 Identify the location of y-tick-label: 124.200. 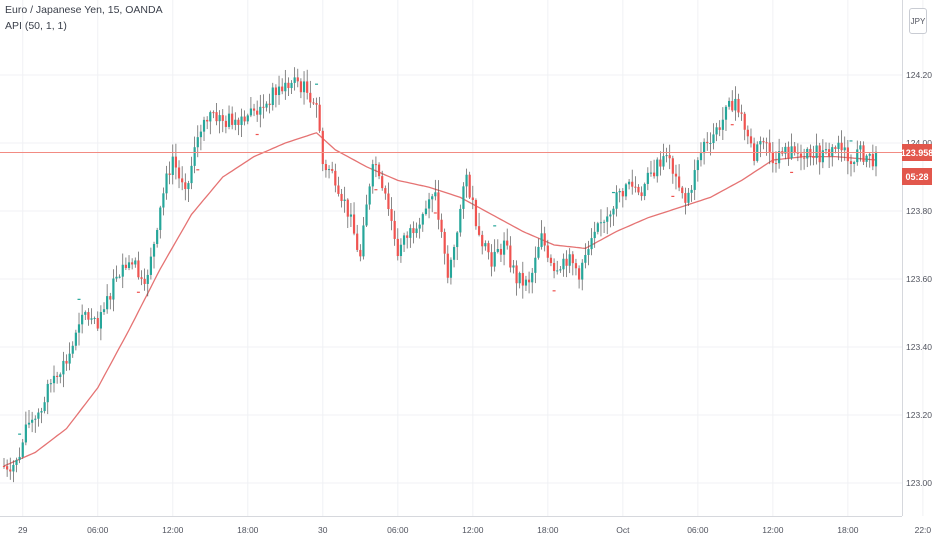
(919, 75).